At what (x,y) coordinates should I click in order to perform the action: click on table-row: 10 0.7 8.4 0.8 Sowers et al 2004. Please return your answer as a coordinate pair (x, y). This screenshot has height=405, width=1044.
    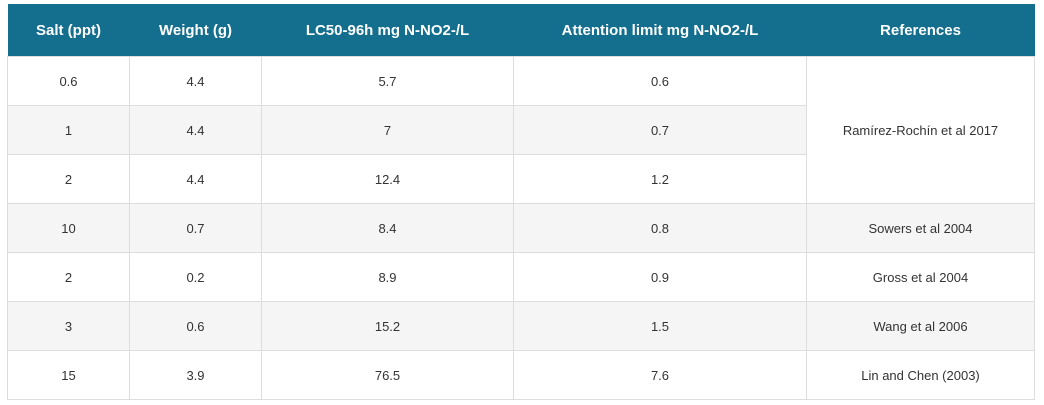
    Looking at the image, I should click on (521, 228).